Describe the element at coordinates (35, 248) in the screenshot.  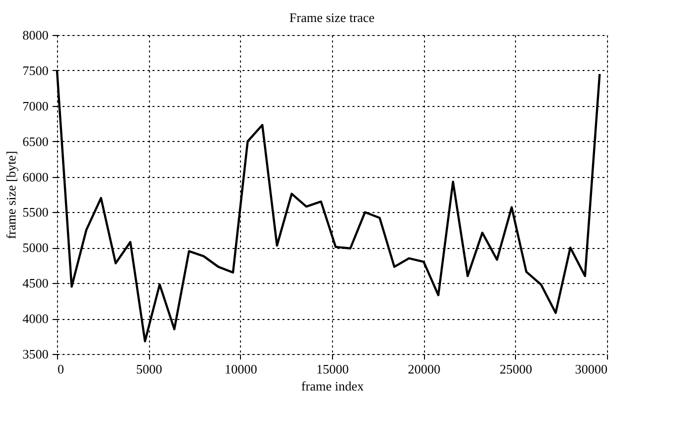
I see `y-tick-label: 5000` at that location.